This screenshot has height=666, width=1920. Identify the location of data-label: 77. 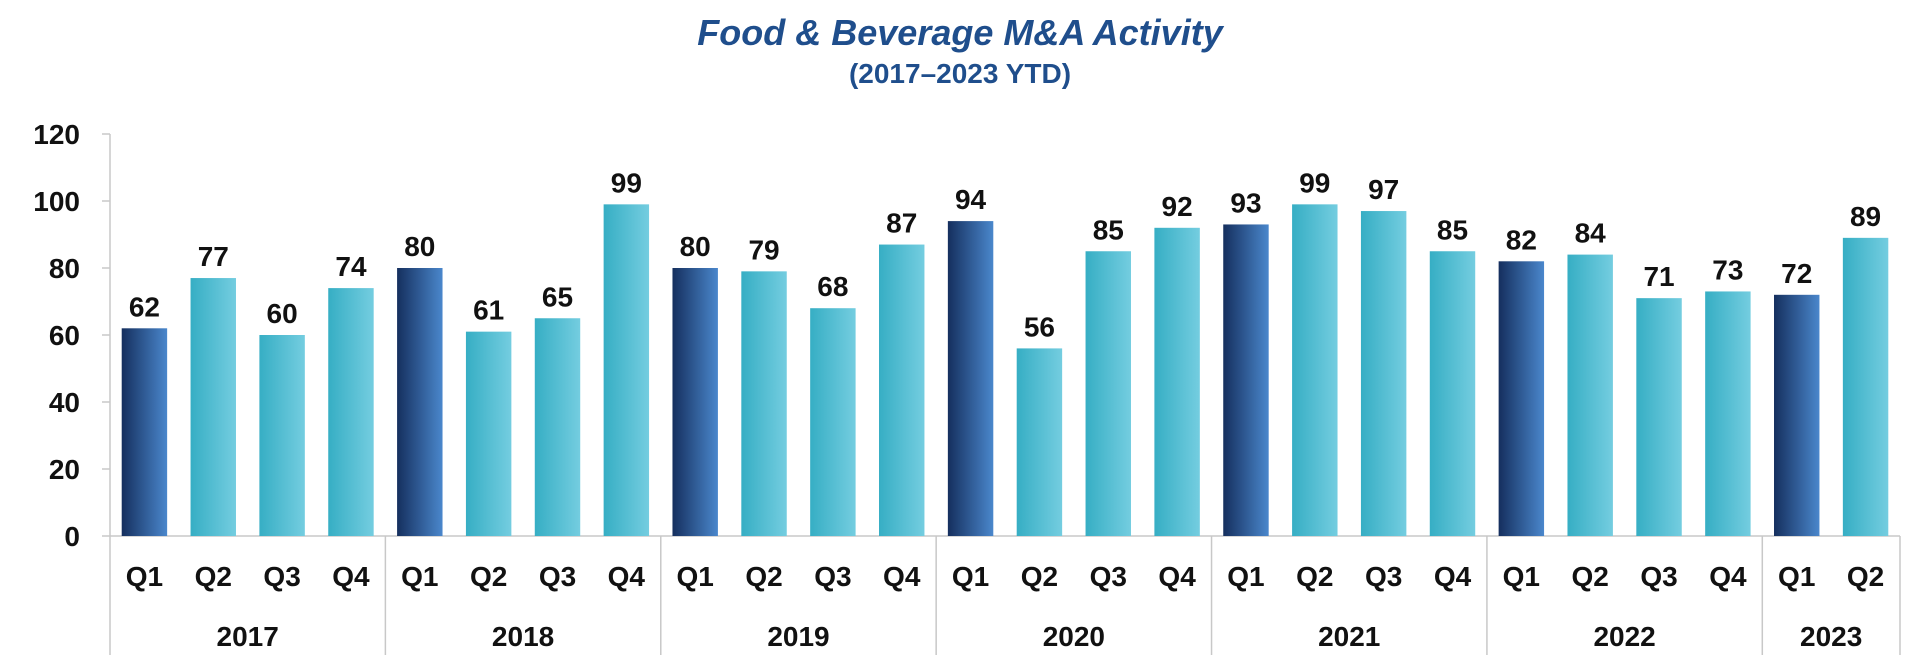
(213, 256).